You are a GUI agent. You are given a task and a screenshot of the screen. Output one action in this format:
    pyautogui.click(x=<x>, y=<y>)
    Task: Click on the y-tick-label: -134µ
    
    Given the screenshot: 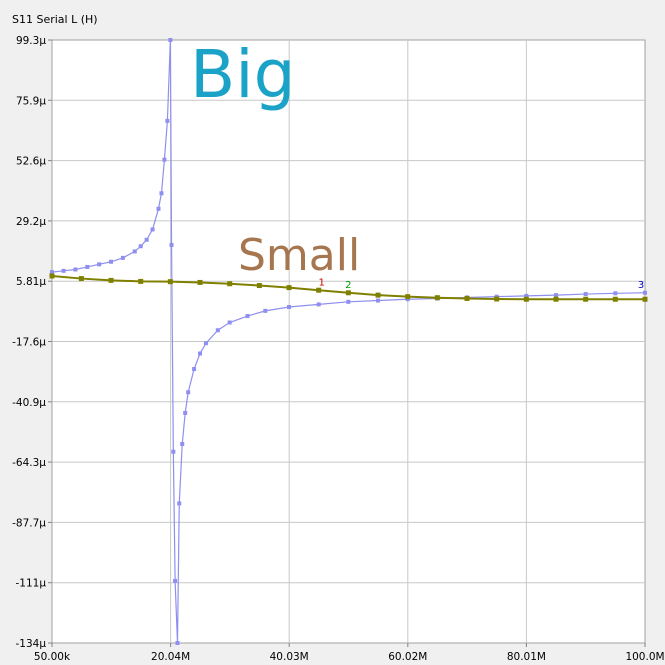 What is the action you would take?
    pyautogui.click(x=30, y=644)
    